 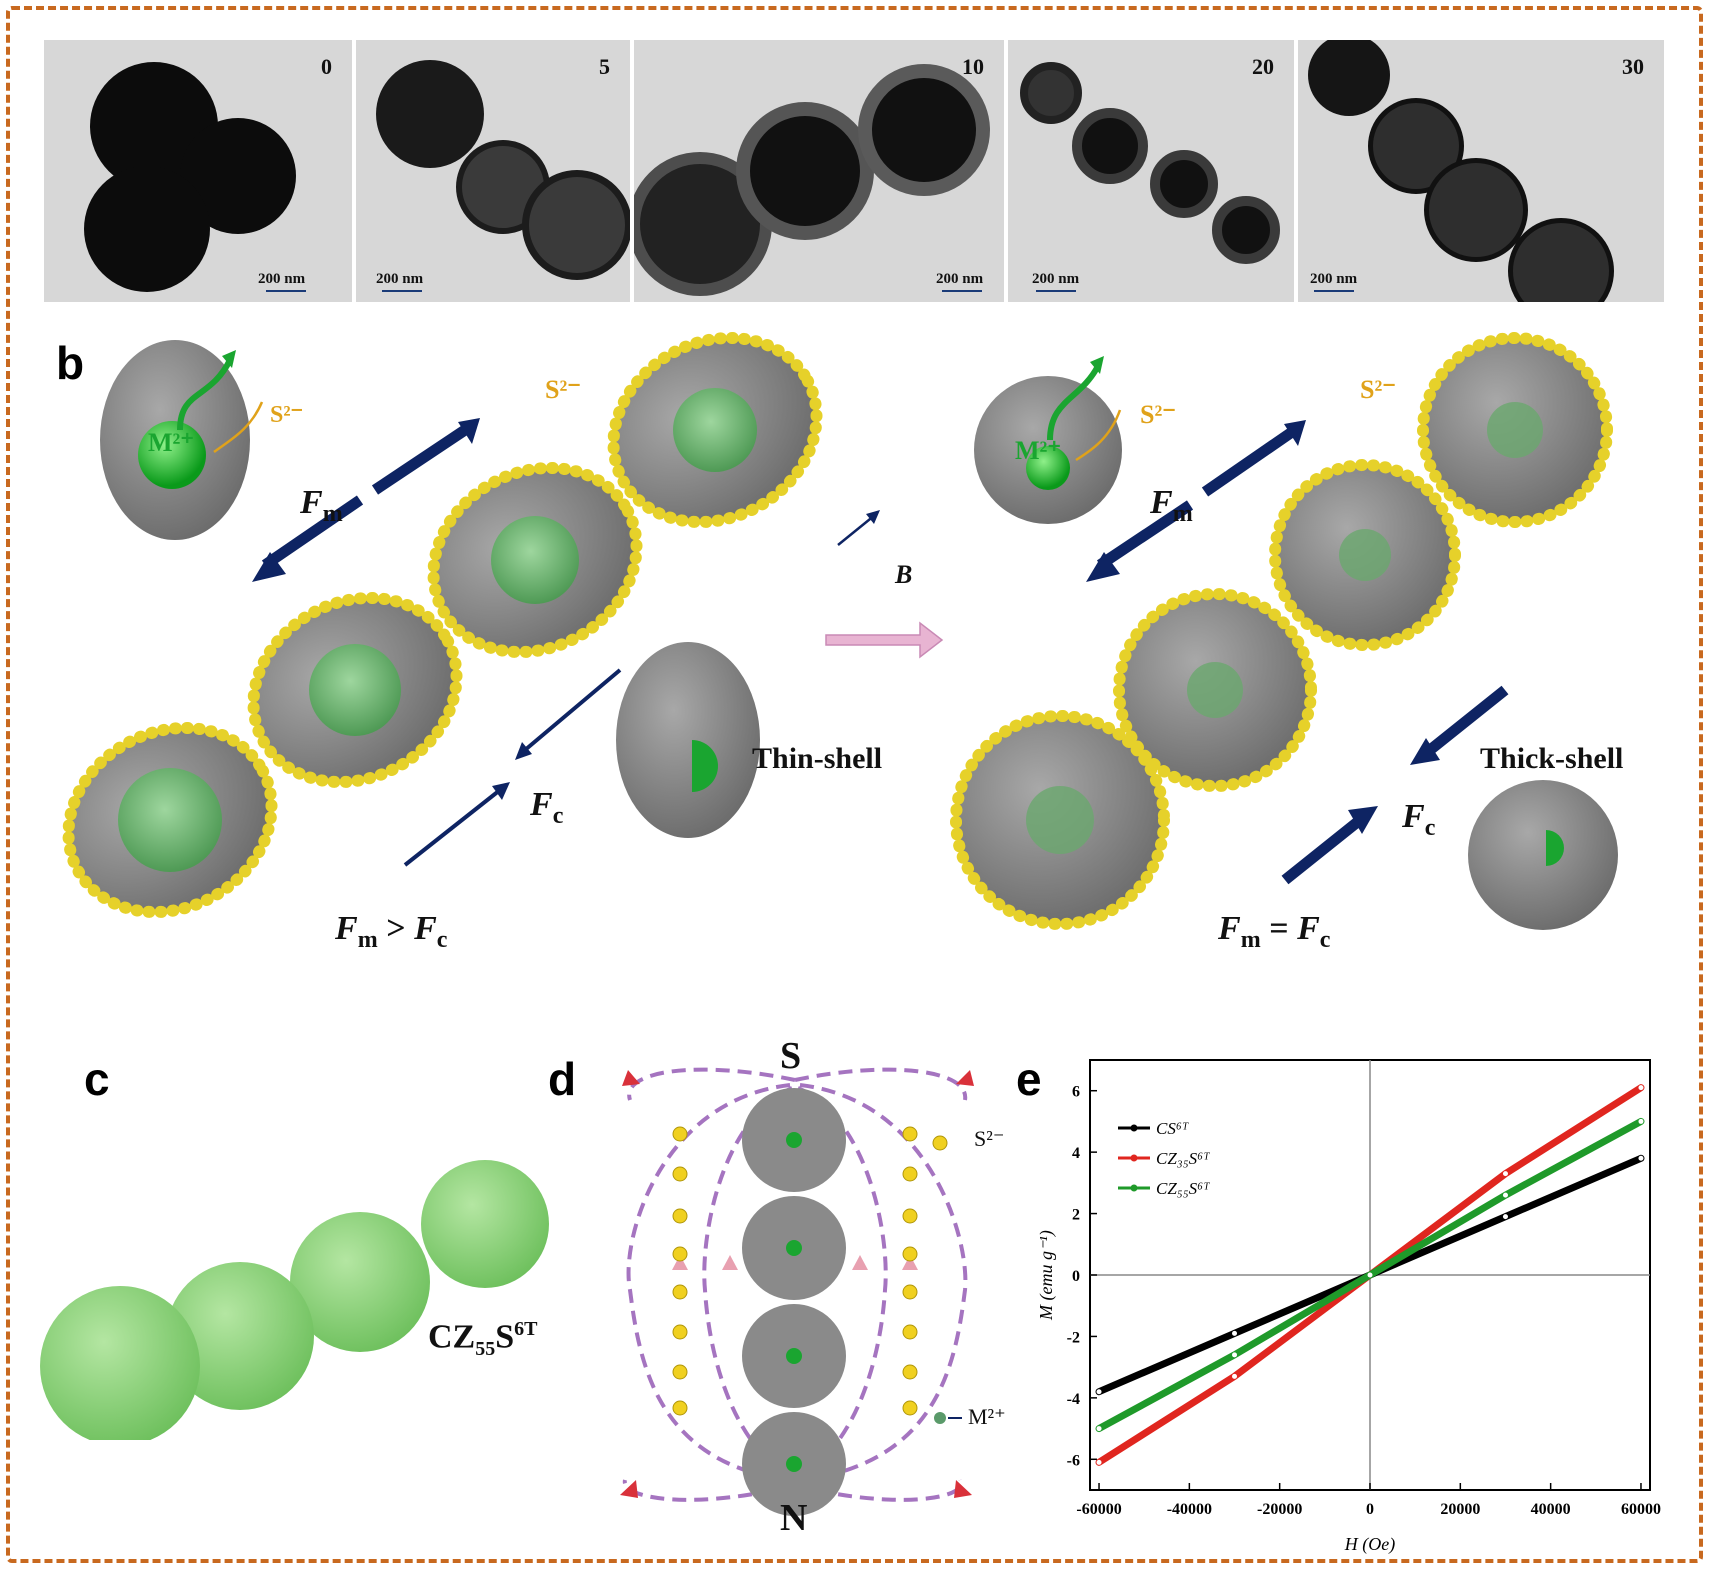 What do you see at coordinates (1281, 631) in the screenshot?
I see `thick-shell-chain` at bounding box center [1281, 631].